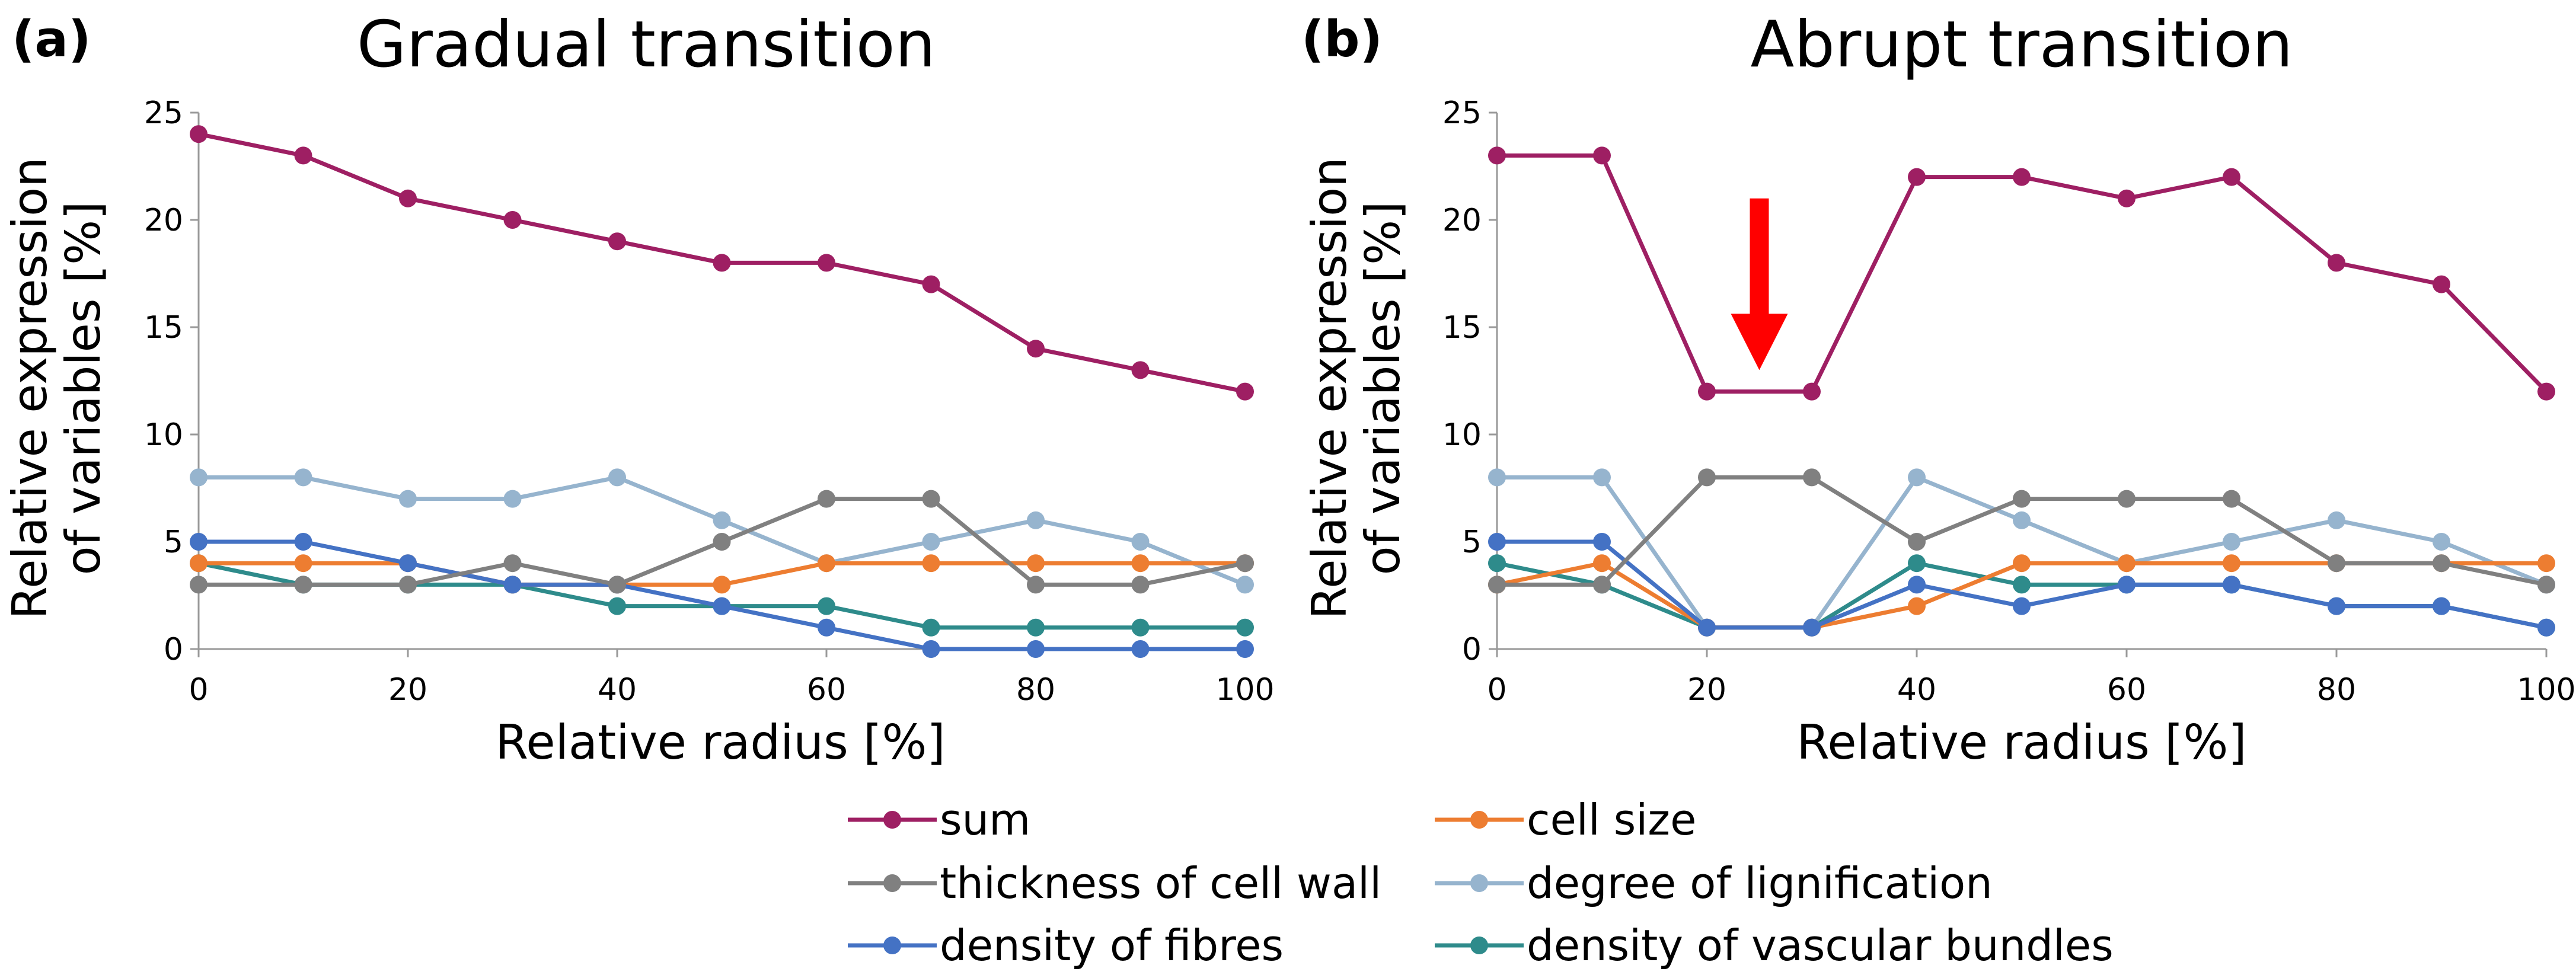 The image size is (2576, 978). Describe the element at coordinates (1462, 435) in the screenshot. I see `y-tick-label: 10` at that location.